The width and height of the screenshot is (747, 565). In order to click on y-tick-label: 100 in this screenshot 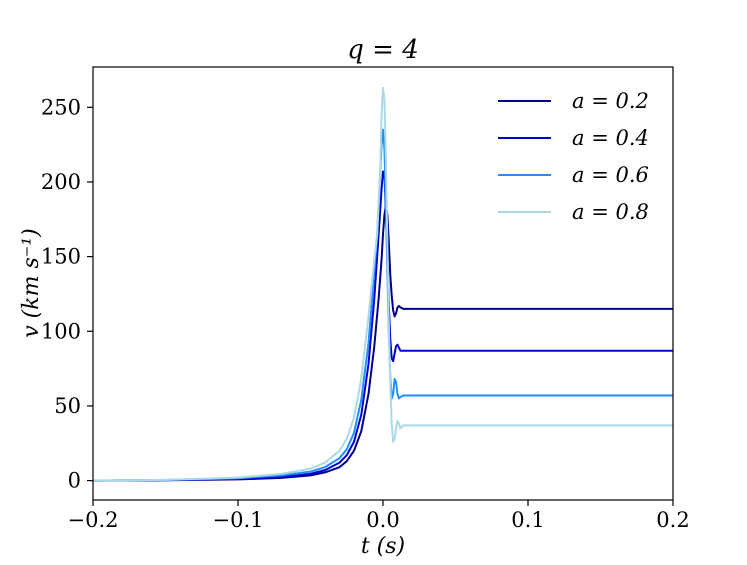, I will do `click(61, 331)`.